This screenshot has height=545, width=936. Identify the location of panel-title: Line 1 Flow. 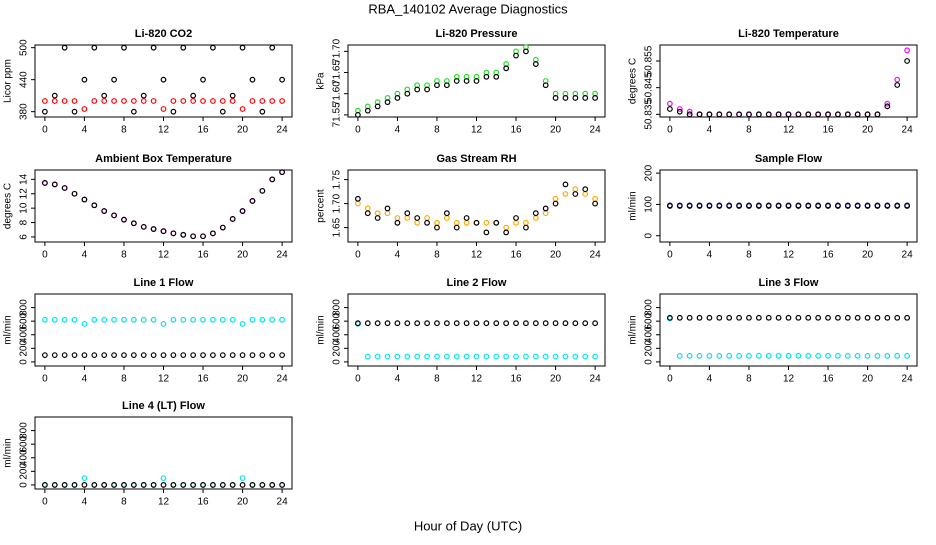
(164, 283).